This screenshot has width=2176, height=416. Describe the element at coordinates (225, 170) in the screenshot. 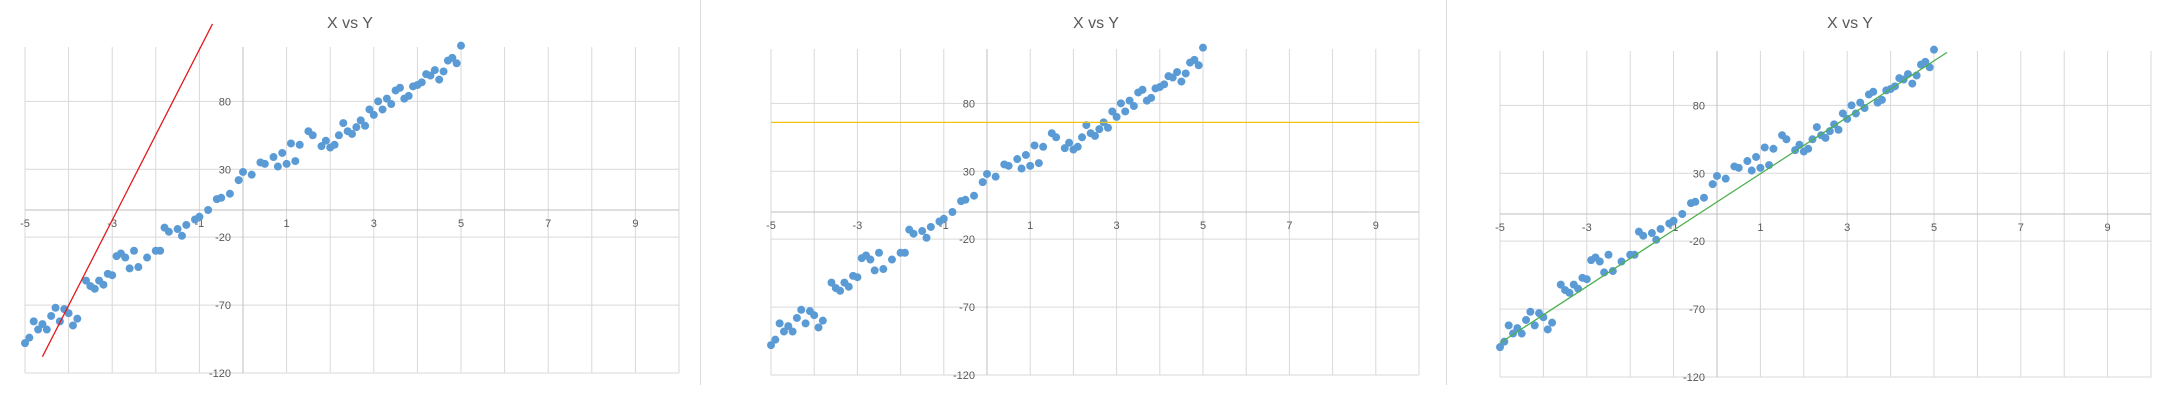

I see `chart-1-y-tick-label: 30` at that location.